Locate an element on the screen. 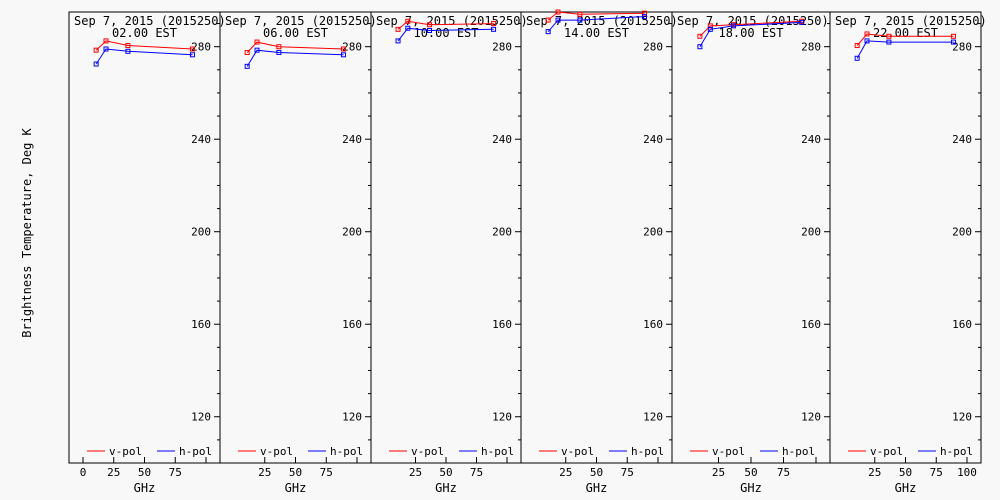  y-axis-label: Brightness Temperature, Deg K is located at coordinates (27, 232).